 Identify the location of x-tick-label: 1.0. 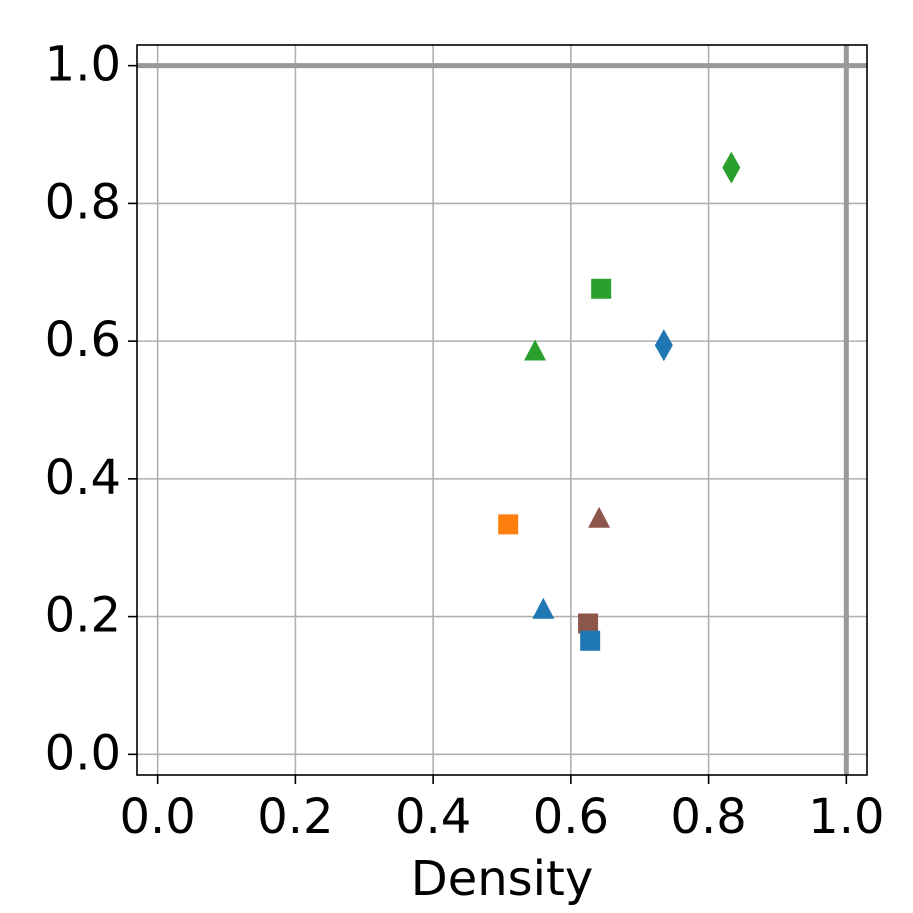
(846, 817).